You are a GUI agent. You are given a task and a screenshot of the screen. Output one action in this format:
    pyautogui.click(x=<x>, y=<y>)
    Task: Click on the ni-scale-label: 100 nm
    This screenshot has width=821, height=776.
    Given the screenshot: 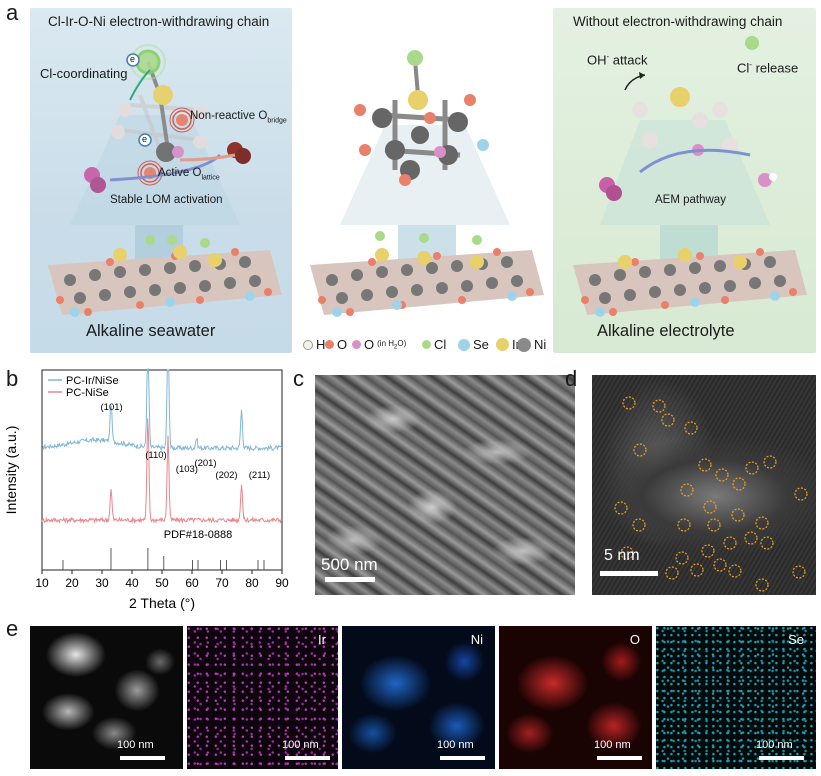 What is the action you would take?
    pyautogui.click(x=455, y=745)
    